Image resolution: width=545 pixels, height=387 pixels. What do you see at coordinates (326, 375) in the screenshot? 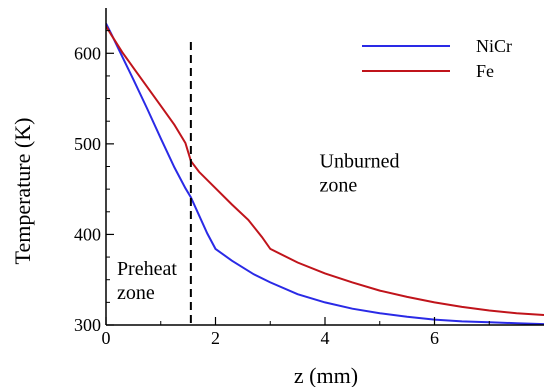
I see `x-axis-title: z (mm)` at bounding box center [326, 375].